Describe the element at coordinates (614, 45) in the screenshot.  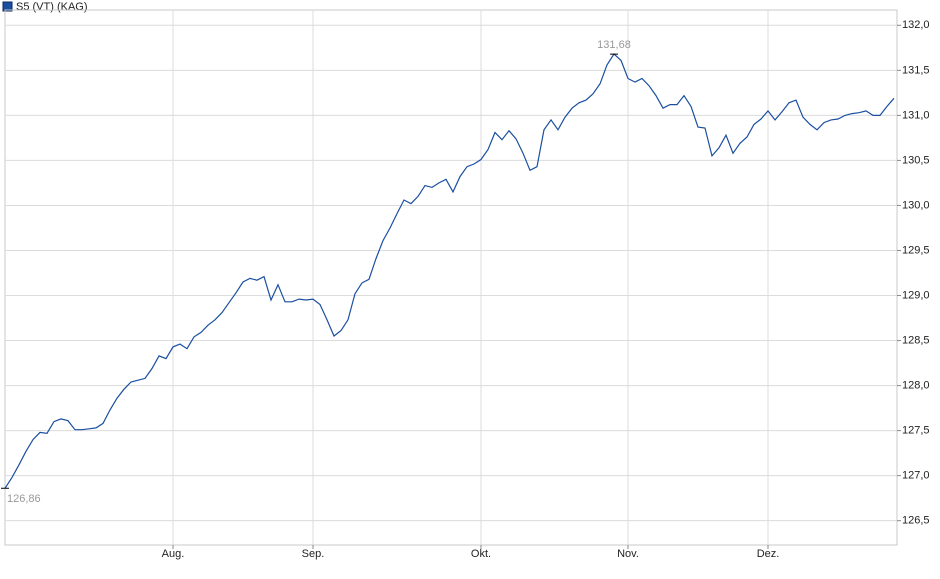
I see `annotation-label: 131,68` at that location.